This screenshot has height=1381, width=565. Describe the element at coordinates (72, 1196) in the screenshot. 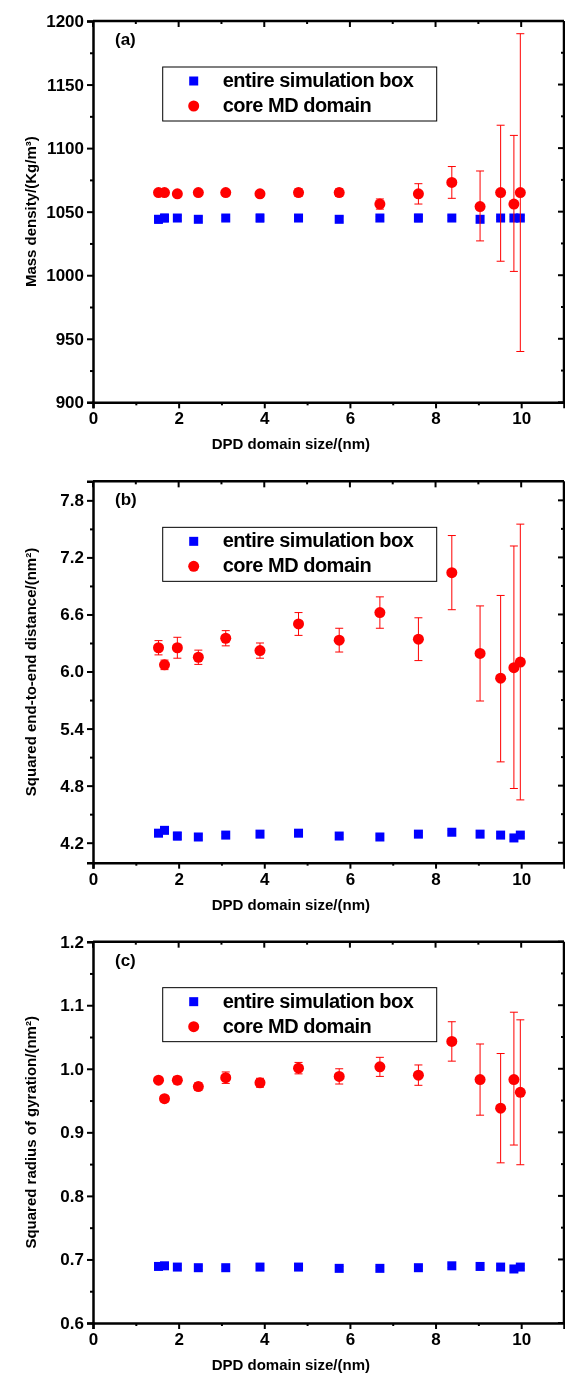

I see `y-tick-label: 0.8` at that location.